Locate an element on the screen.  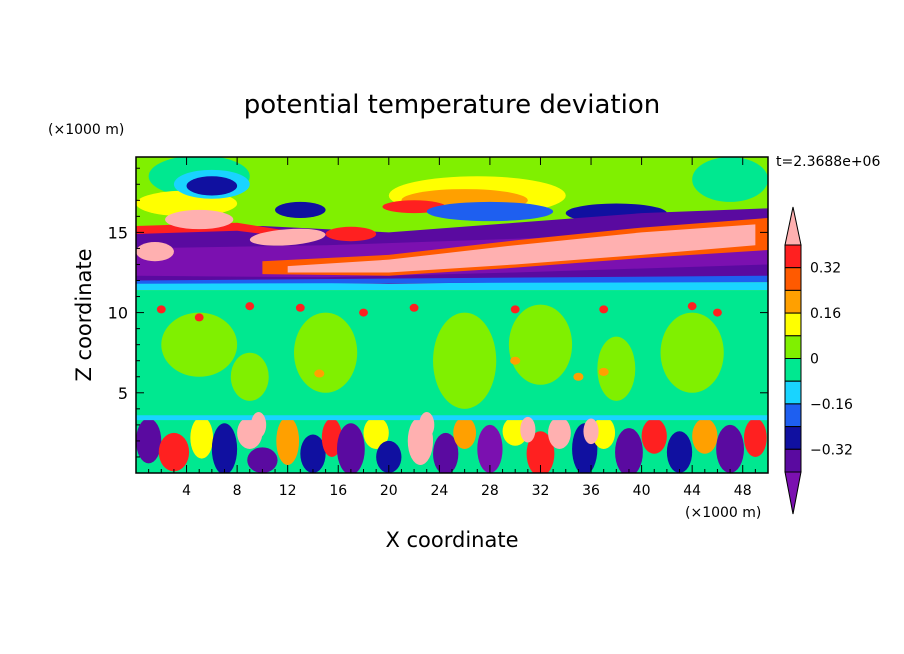
red-orange-edge is located at coordinates (212, 230).